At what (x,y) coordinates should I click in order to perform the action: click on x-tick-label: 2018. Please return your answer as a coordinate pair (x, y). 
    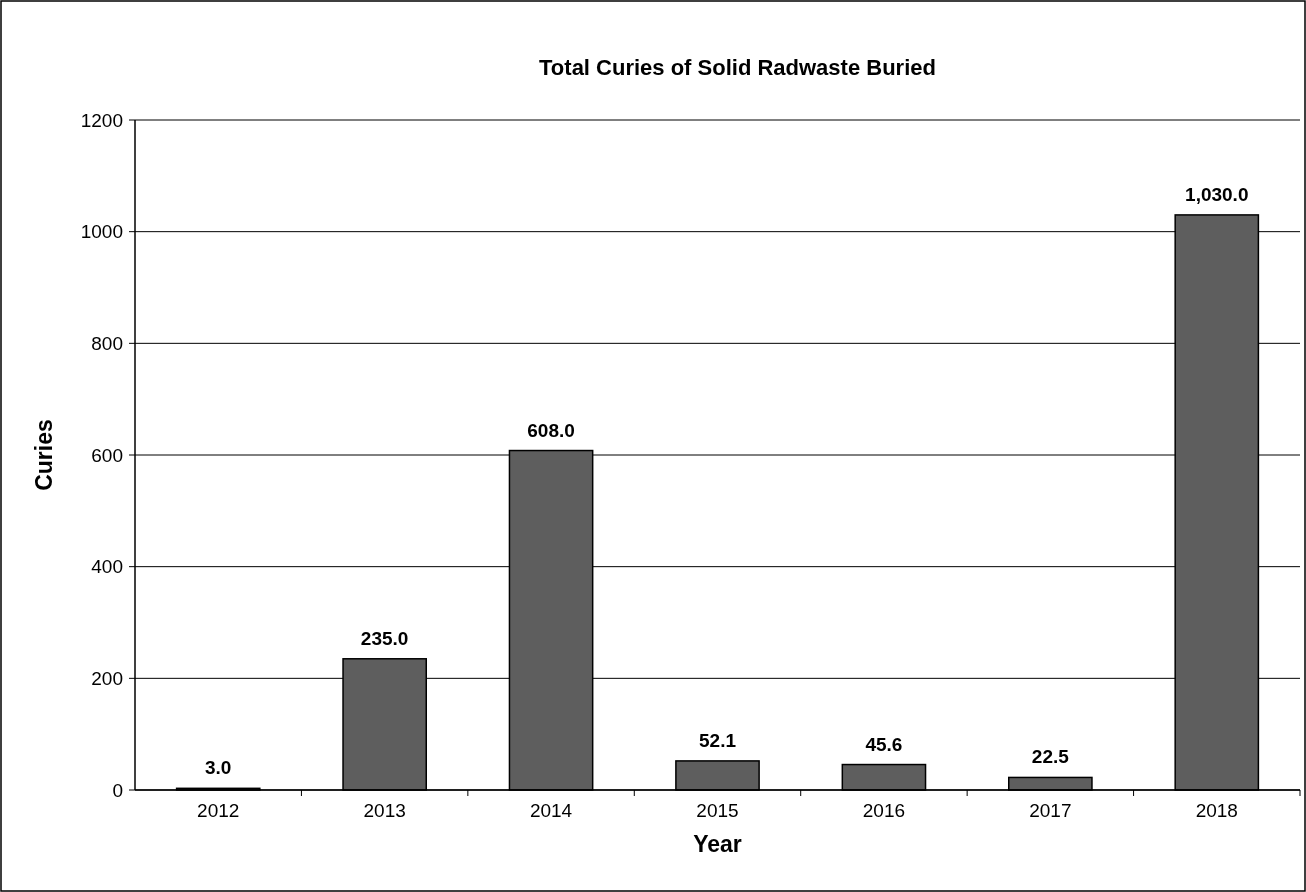
    Looking at the image, I should click on (1216, 810).